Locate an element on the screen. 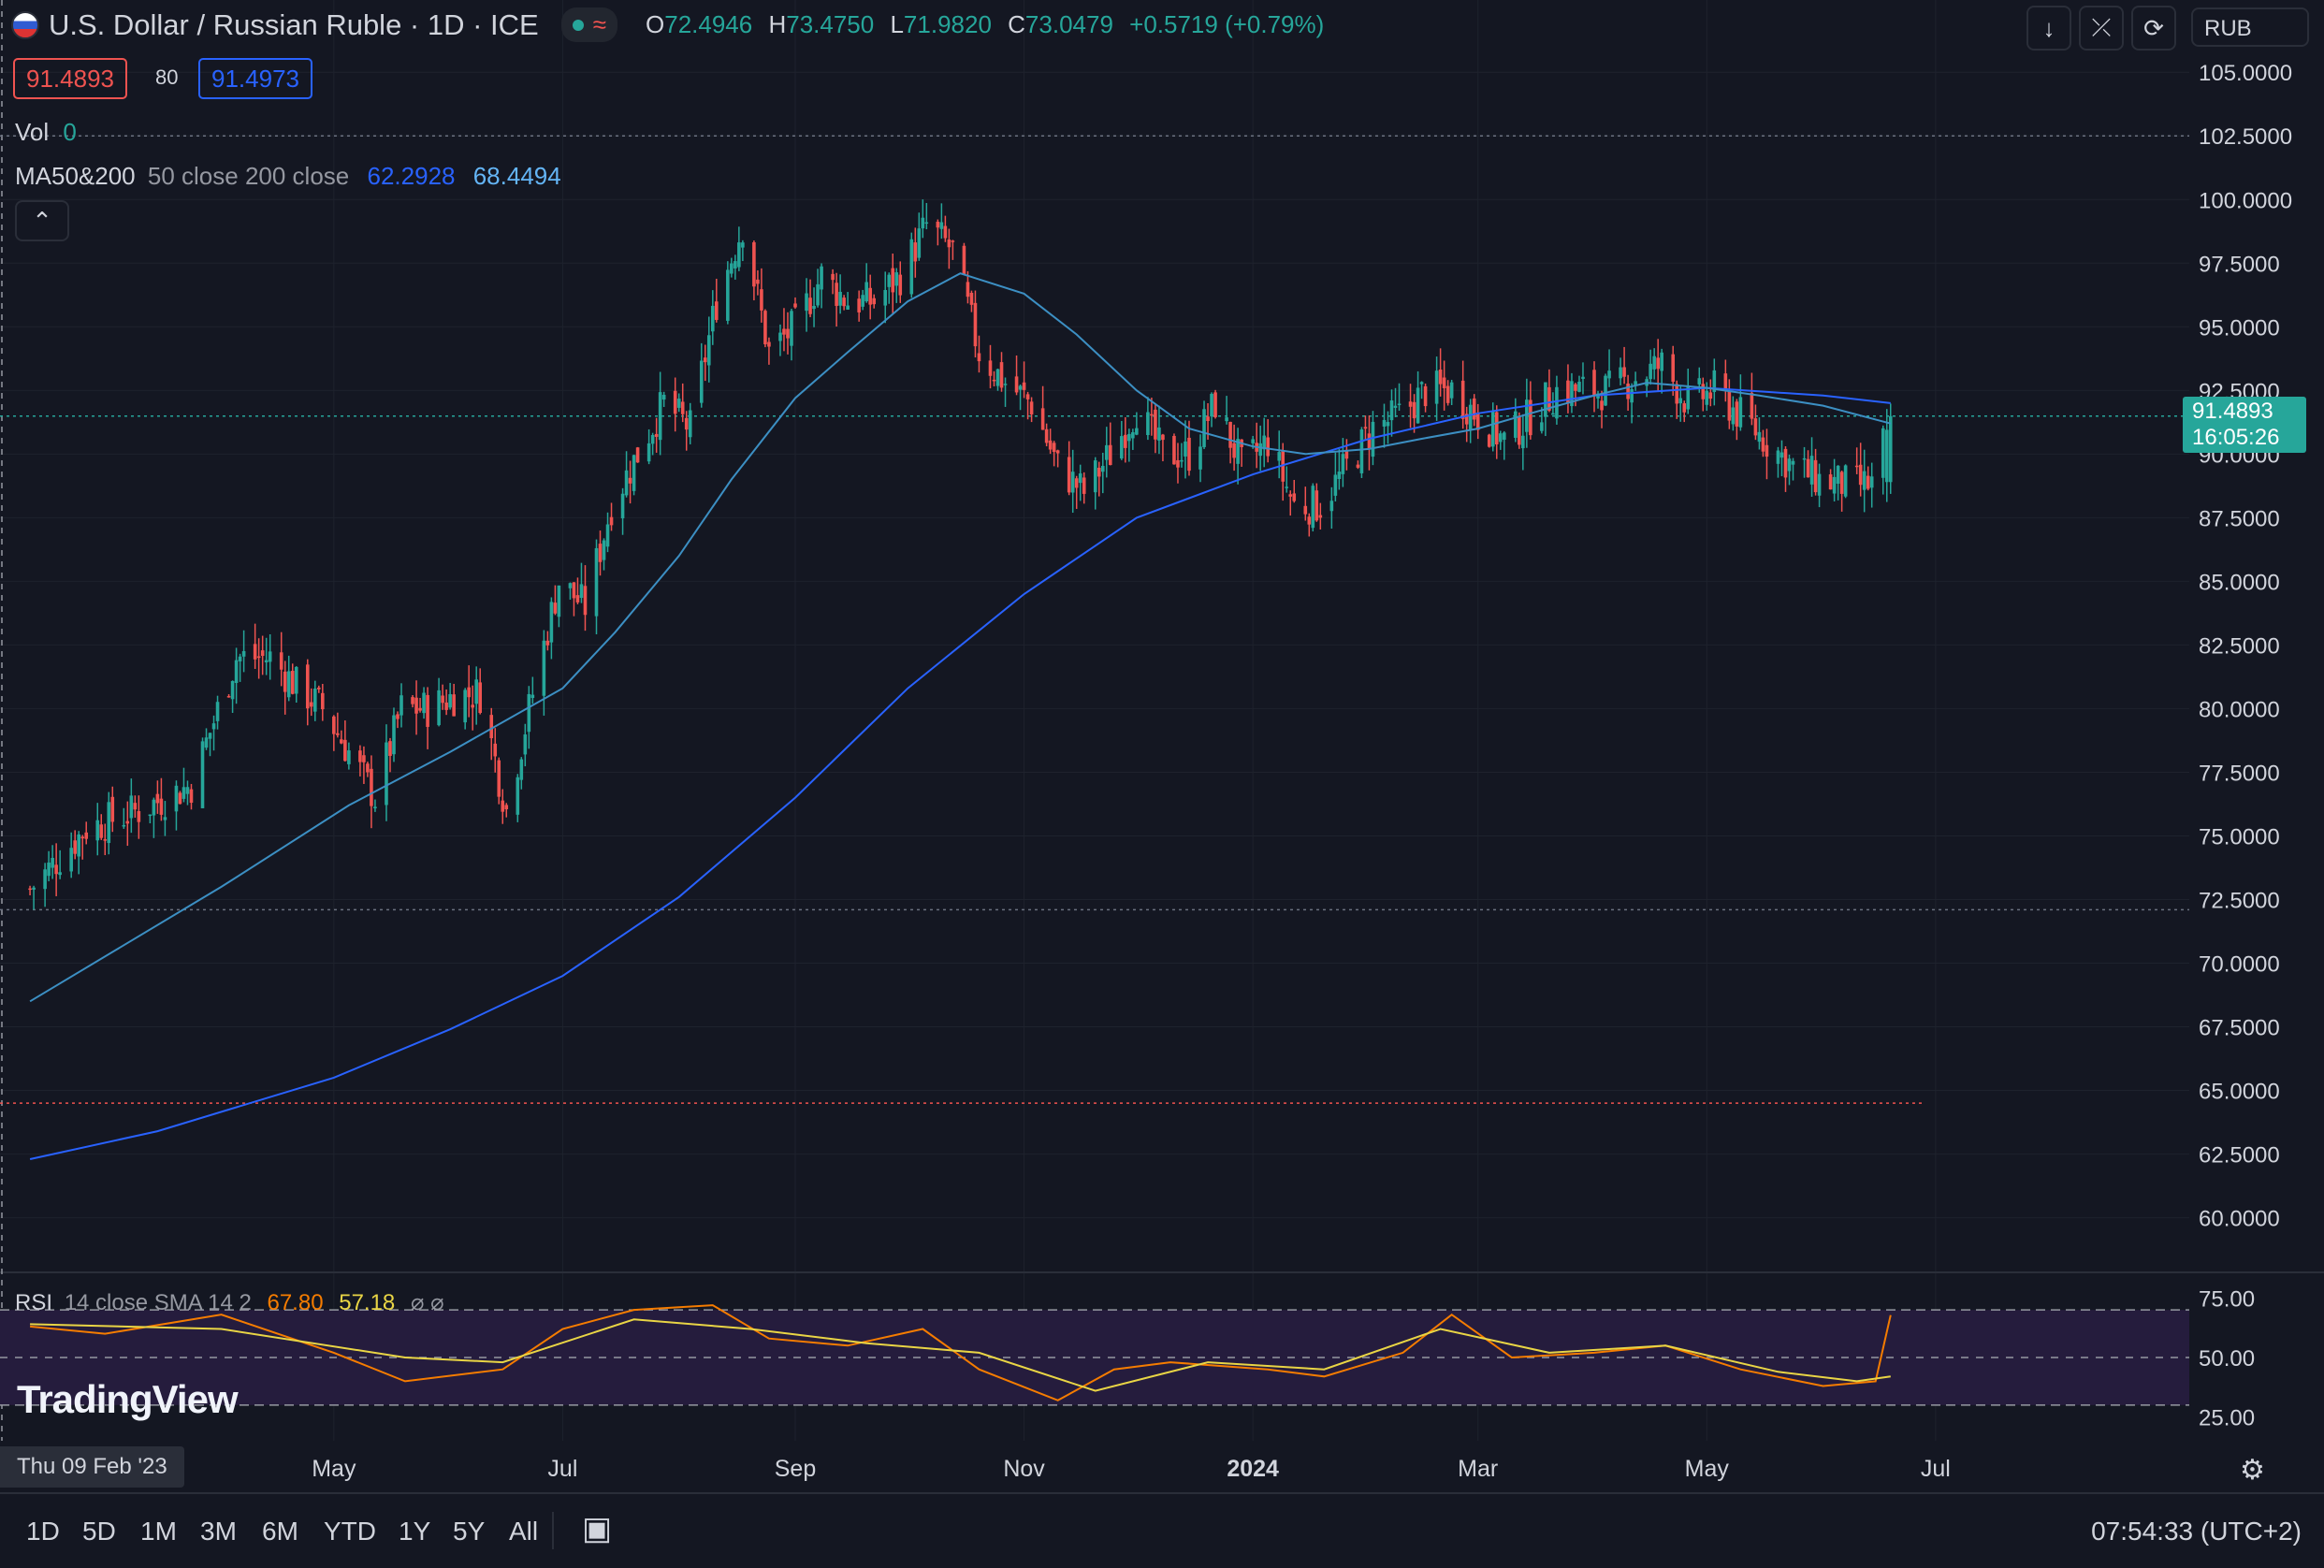 This screenshot has height=1568, width=2324. range-1y: 1Y is located at coordinates (415, 1531).